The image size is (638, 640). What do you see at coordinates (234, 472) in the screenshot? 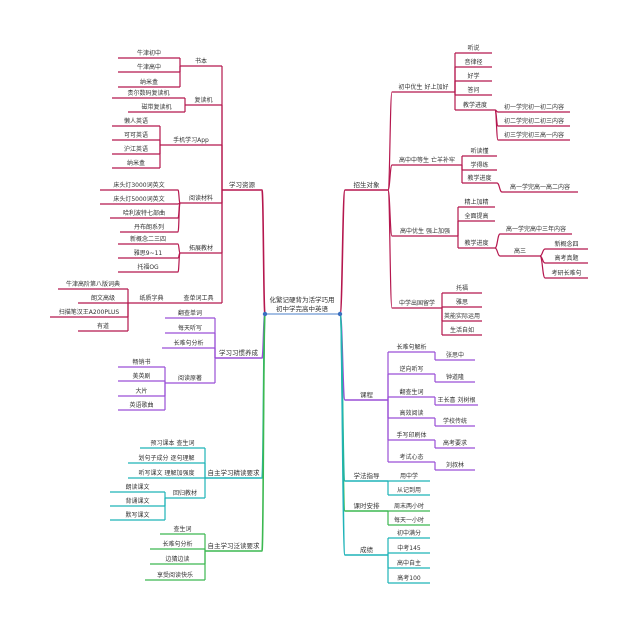
I see `branch-label: 自主学习精读要求` at bounding box center [234, 472].